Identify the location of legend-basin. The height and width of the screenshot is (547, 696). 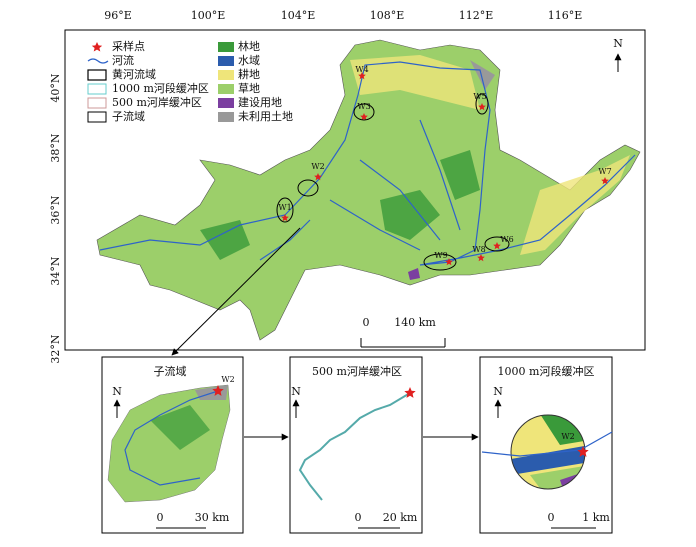
(97, 75).